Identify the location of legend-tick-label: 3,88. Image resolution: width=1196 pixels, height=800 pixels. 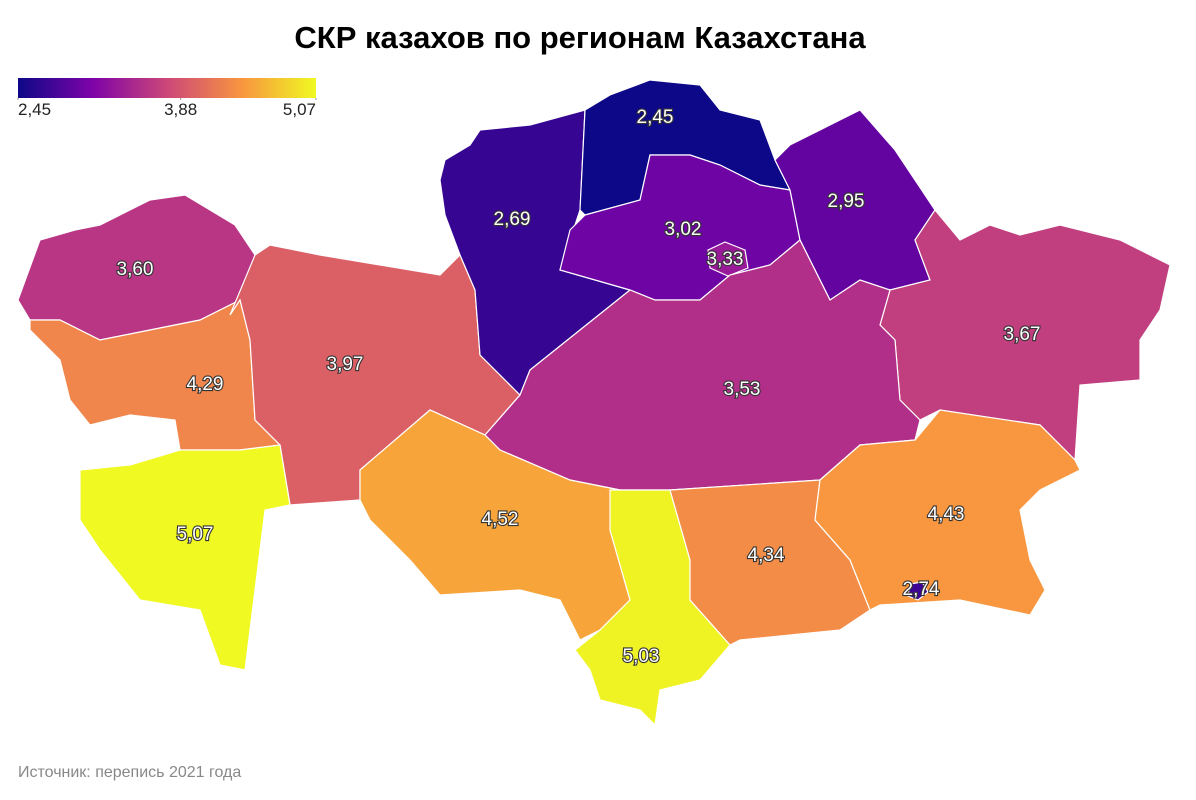
(180, 109).